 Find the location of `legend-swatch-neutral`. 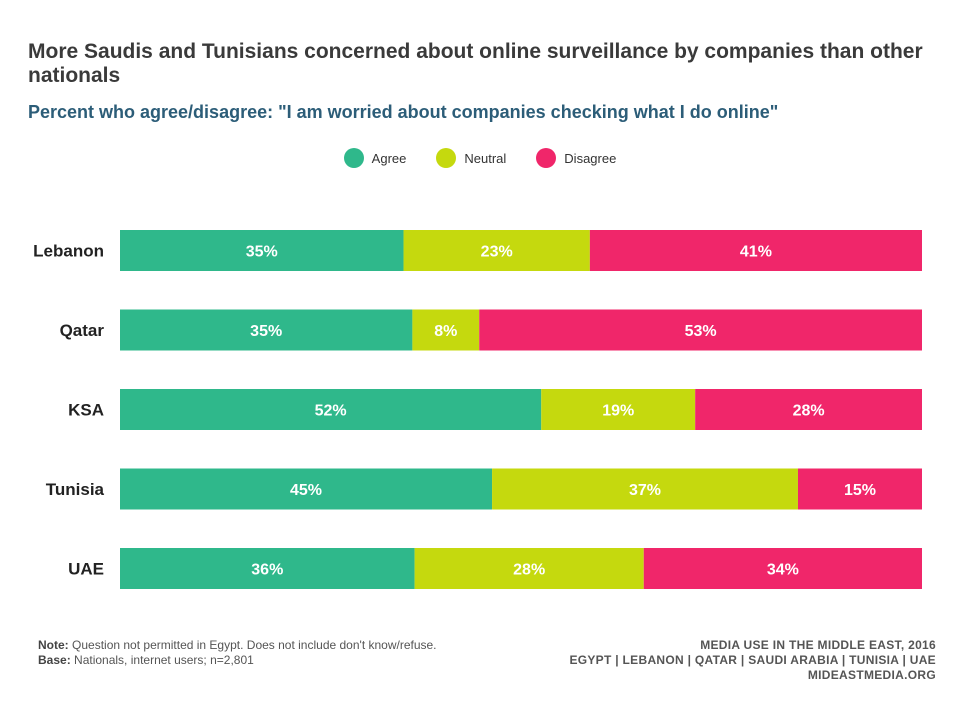

legend-swatch-neutral is located at coordinates (446, 158).